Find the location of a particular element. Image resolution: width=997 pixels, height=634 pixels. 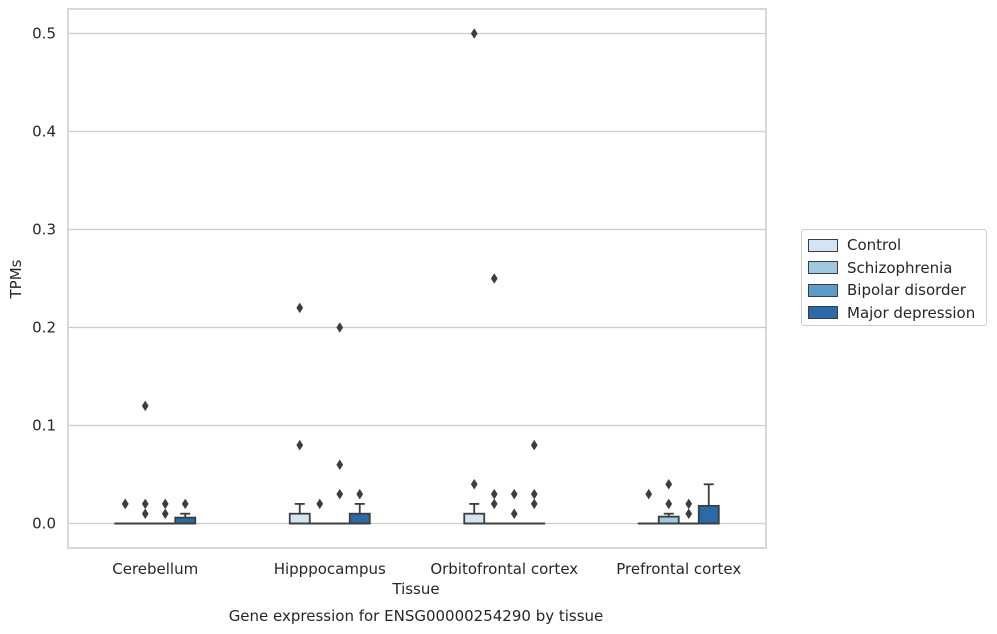

legend-swatch-bipolar-disorder is located at coordinates (823, 290).